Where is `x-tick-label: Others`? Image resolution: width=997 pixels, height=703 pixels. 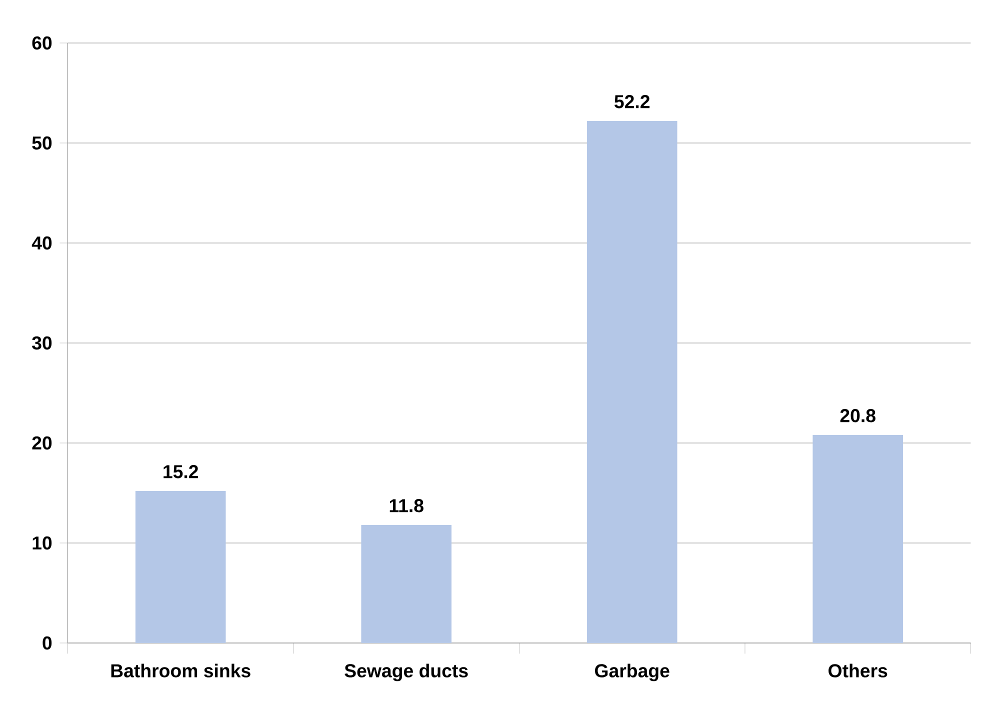 x-tick-label: Others is located at coordinates (858, 671).